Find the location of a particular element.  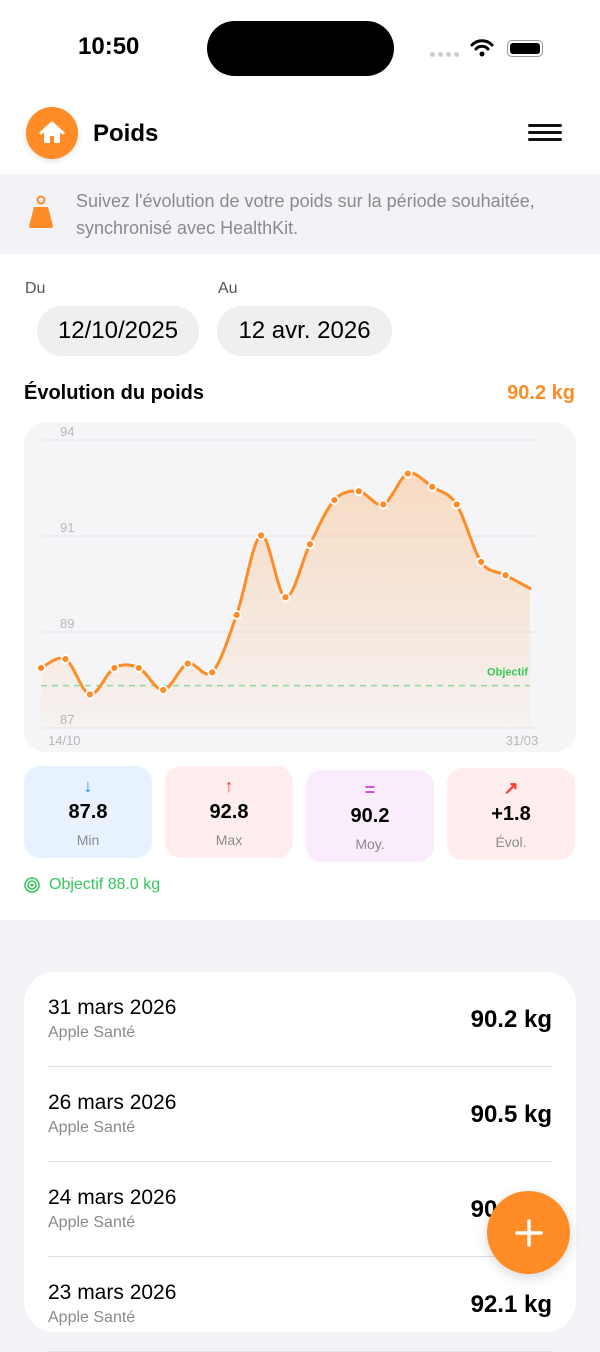

home-icon is located at coordinates (52, 132).